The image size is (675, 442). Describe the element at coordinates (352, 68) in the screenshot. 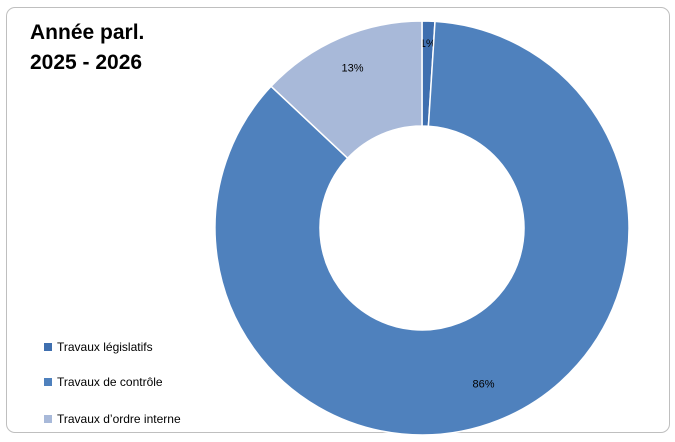

I see `data-label-internal: 13%` at that location.